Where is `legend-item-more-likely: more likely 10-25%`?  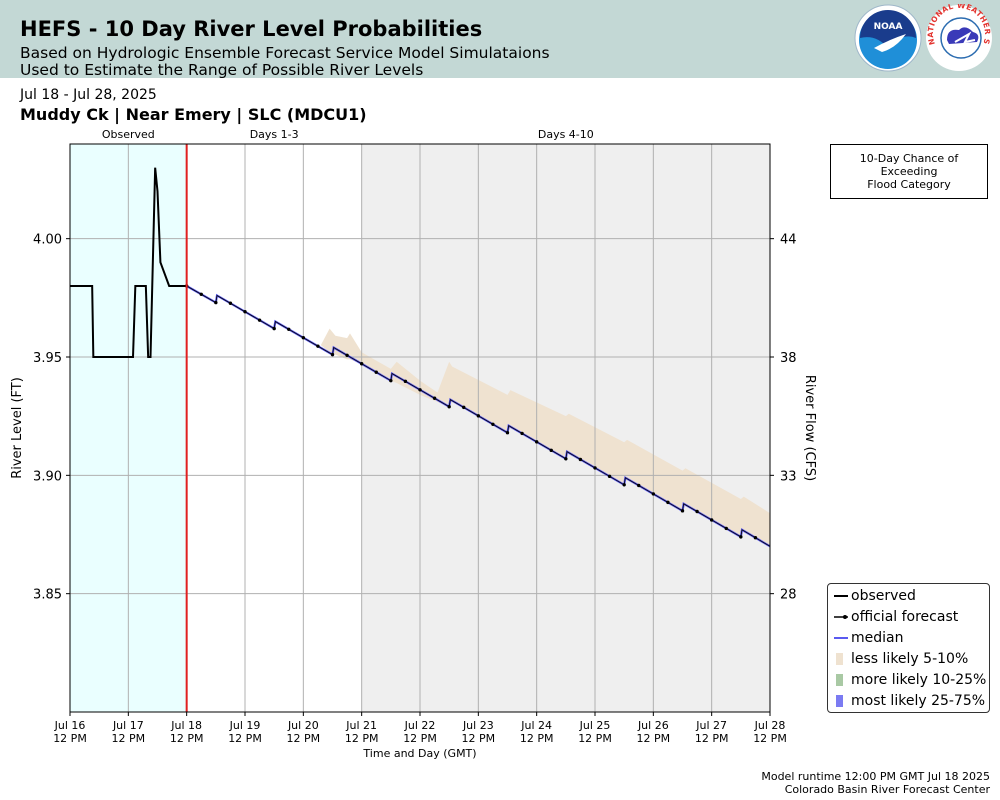 legend-item-more-likely: more likely 10-25% is located at coordinates (908, 680).